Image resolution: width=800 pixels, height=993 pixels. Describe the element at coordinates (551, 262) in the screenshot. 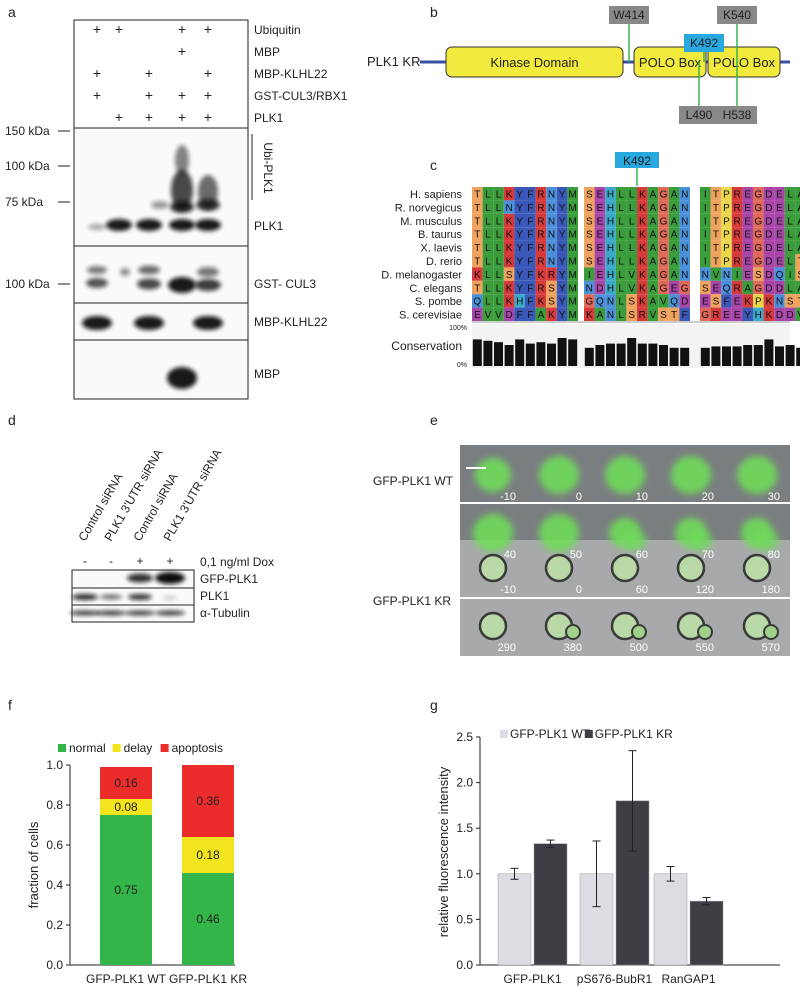

I see `residue-letter: N` at that location.